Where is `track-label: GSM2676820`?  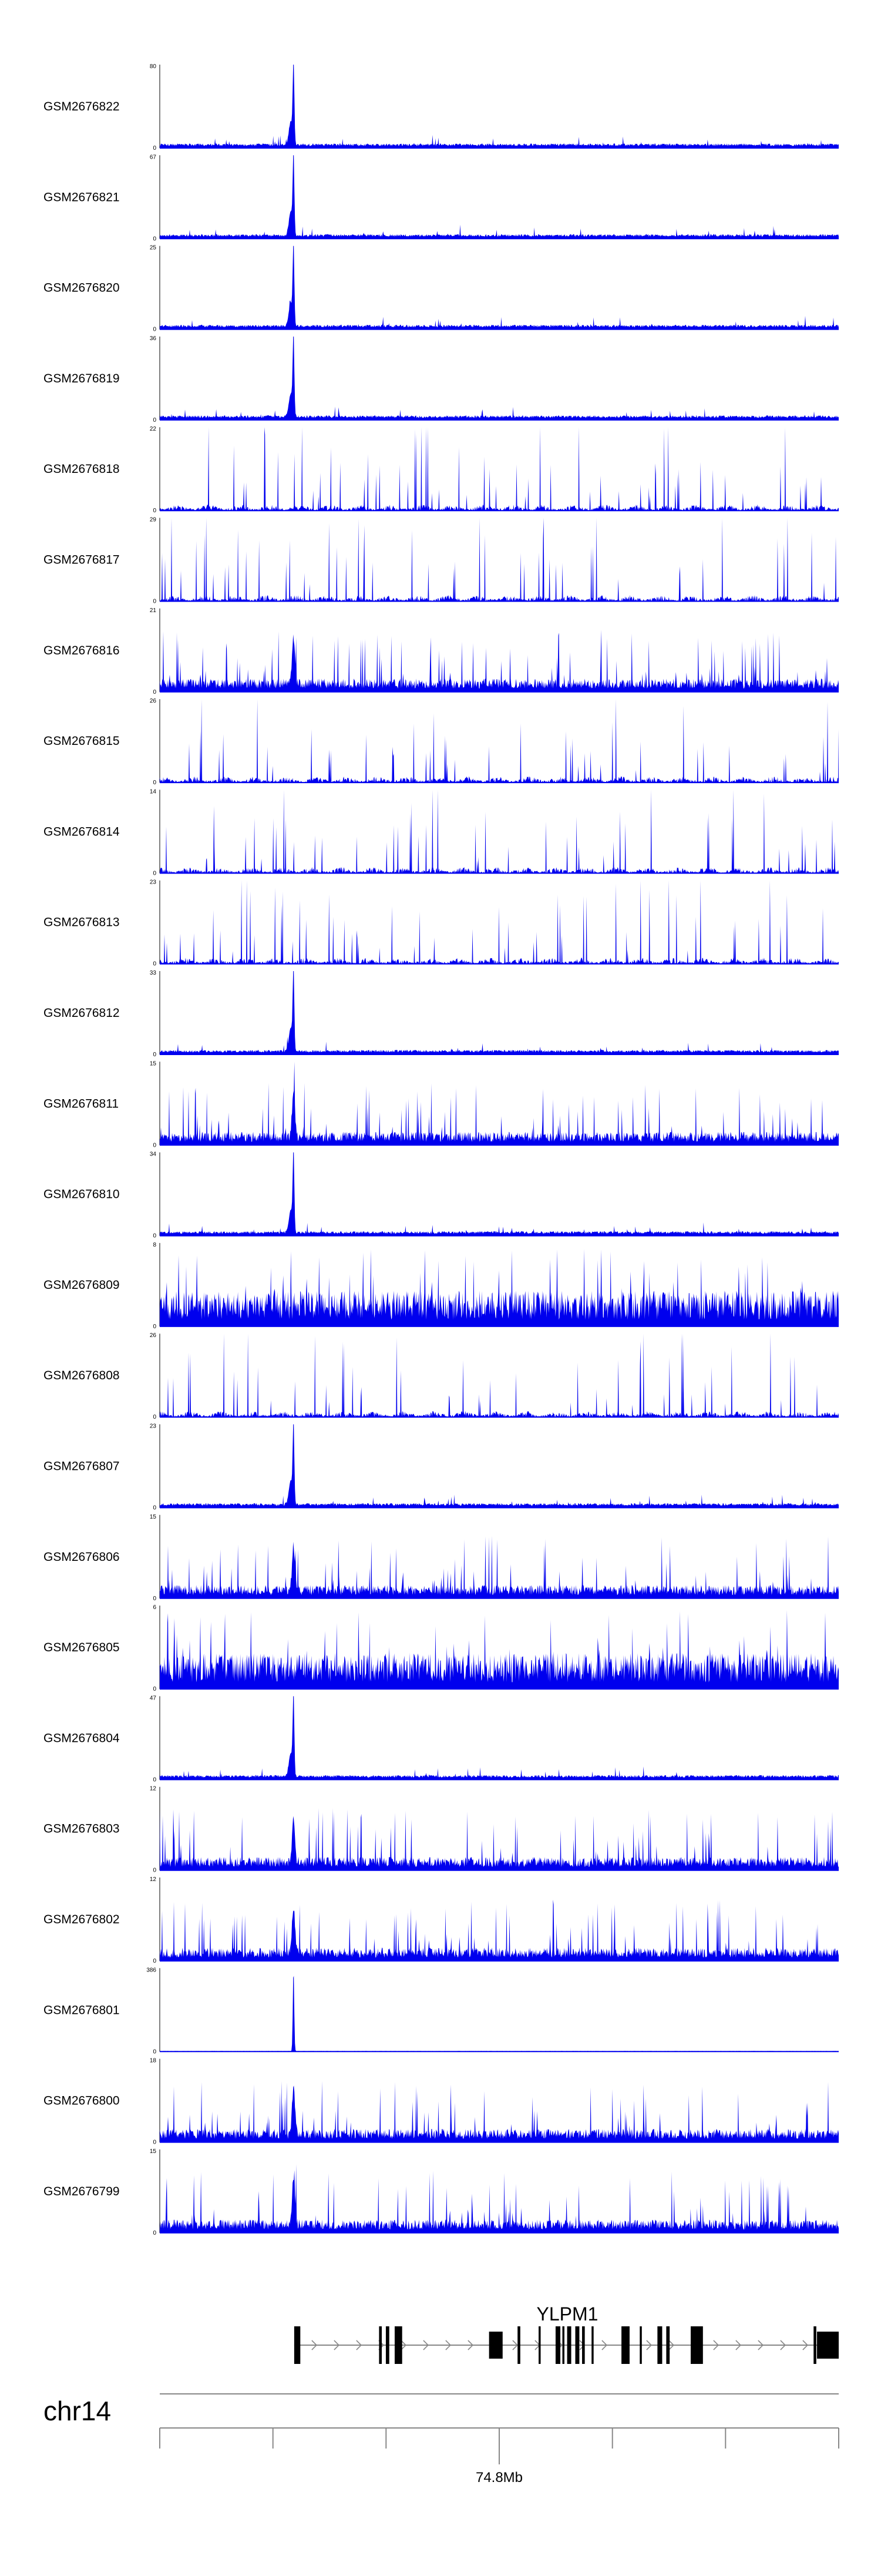
track-label: GSM2676820 is located at coordinates (82, 288).